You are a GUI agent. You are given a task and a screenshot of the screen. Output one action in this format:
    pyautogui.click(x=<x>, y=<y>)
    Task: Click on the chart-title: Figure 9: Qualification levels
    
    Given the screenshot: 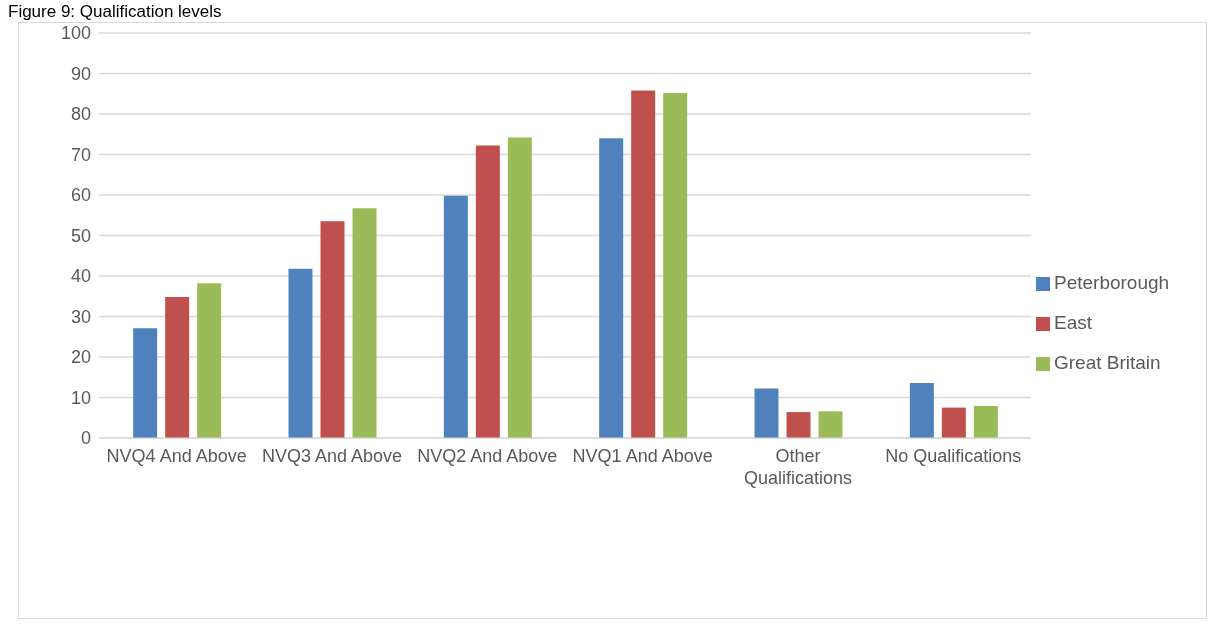 What is the action you would take?
    pyautogui.click(x=115, y=12)
    